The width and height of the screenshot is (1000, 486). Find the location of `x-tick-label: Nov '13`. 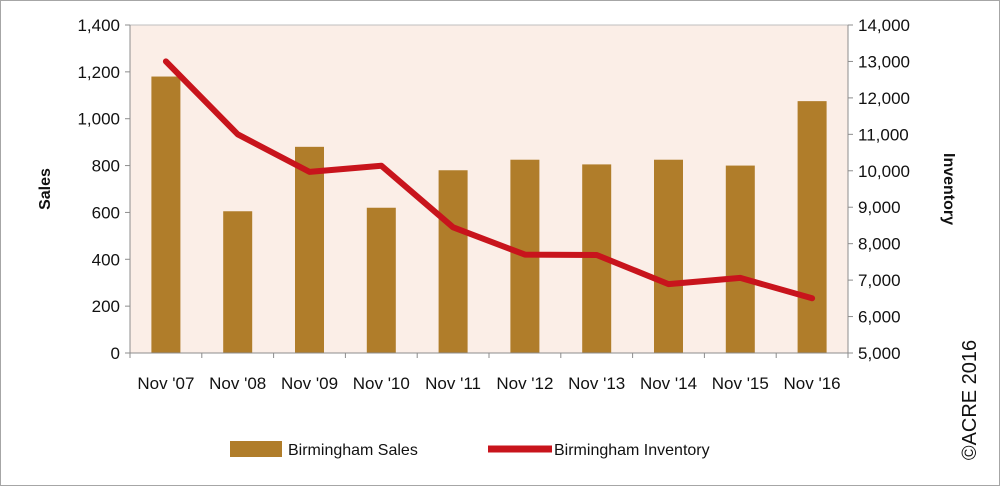

x-tick-label: Nov '13 is located at coordinates (596, 383).